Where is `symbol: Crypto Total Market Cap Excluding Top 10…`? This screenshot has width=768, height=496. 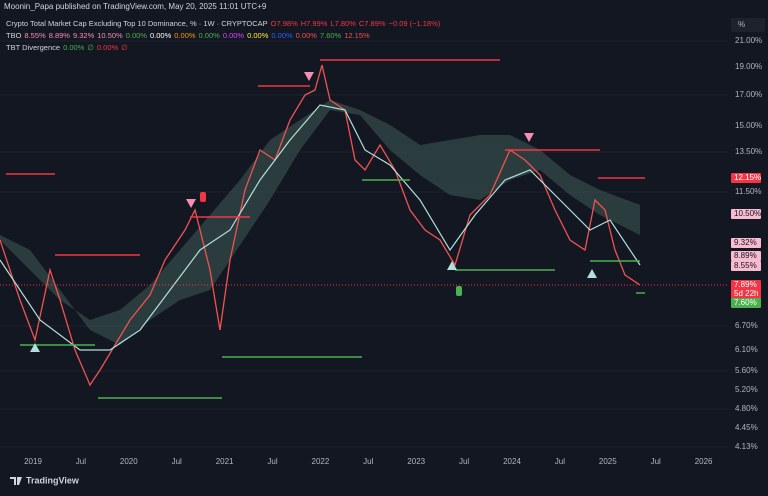
symbol: Crypto Total Market Cap Excluding Top 10… is located at coordinates (137, 23).